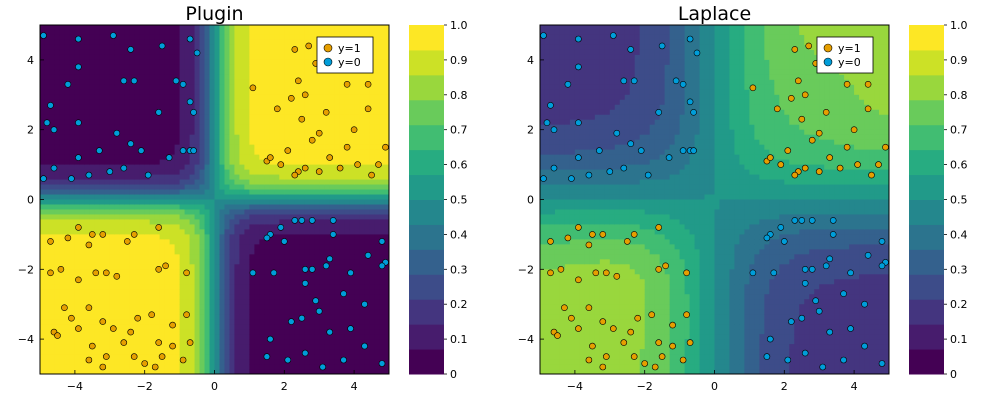  What do you see at coordinates (828, 48) in the screenshot?
I see `legend-marker` at bounding box center [828, 48].